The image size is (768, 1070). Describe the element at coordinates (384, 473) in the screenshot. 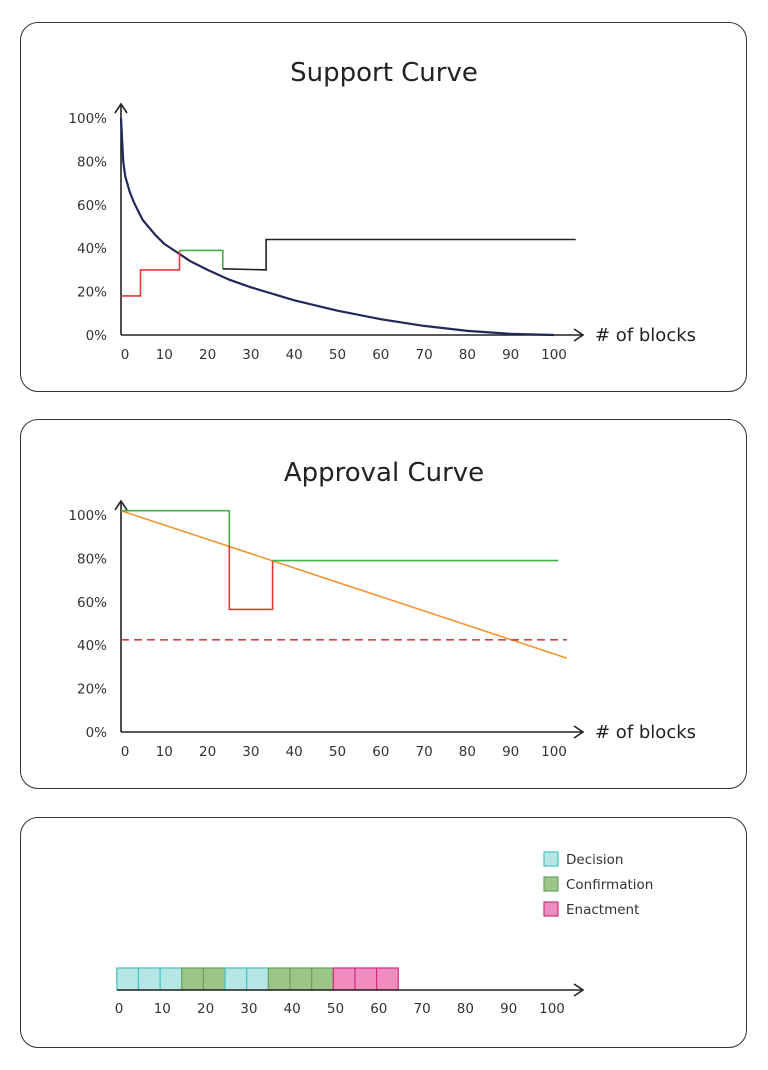

I see `chart-title: Approval Curve` at that location.